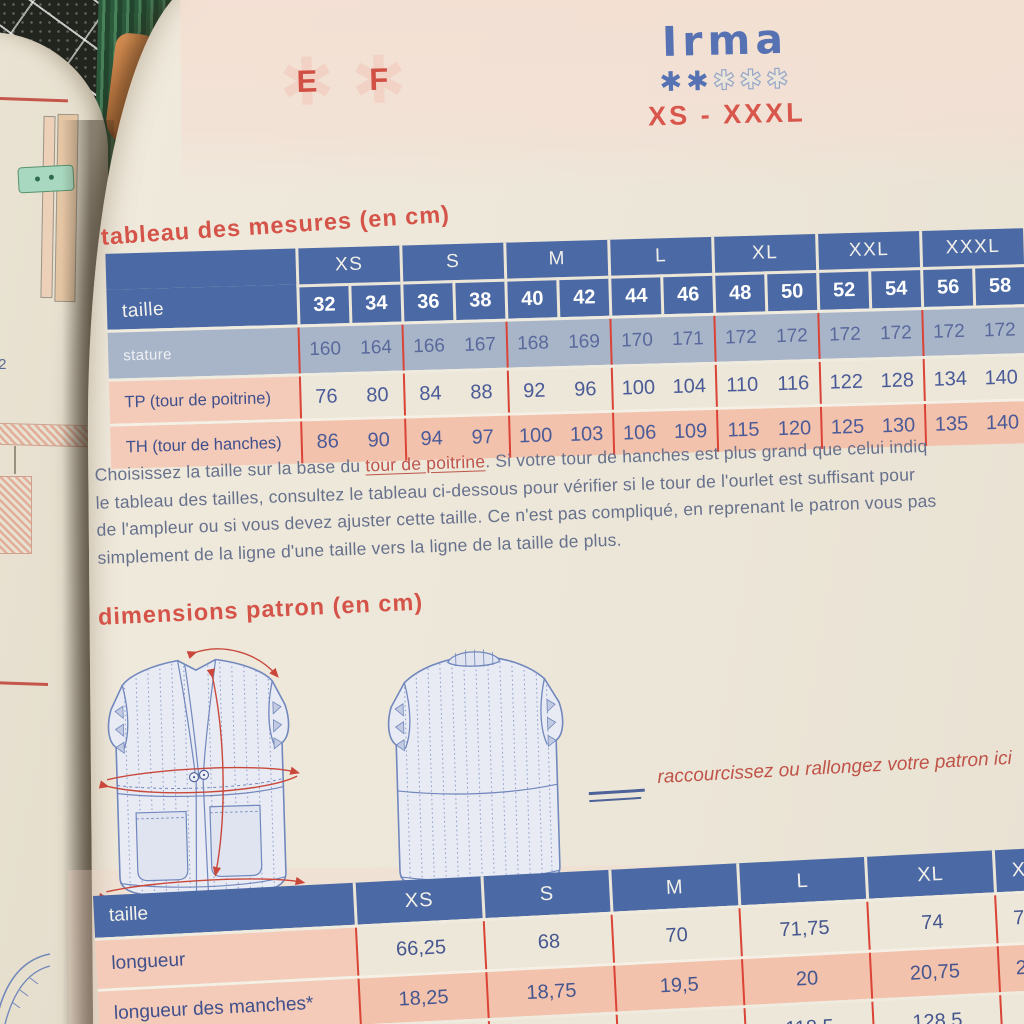 The width and height of the screenshot is (1024, 1024). Describe the element at coordinates (16, 515) in the screenshot. I see `pattern-piece-hatch` at that location.